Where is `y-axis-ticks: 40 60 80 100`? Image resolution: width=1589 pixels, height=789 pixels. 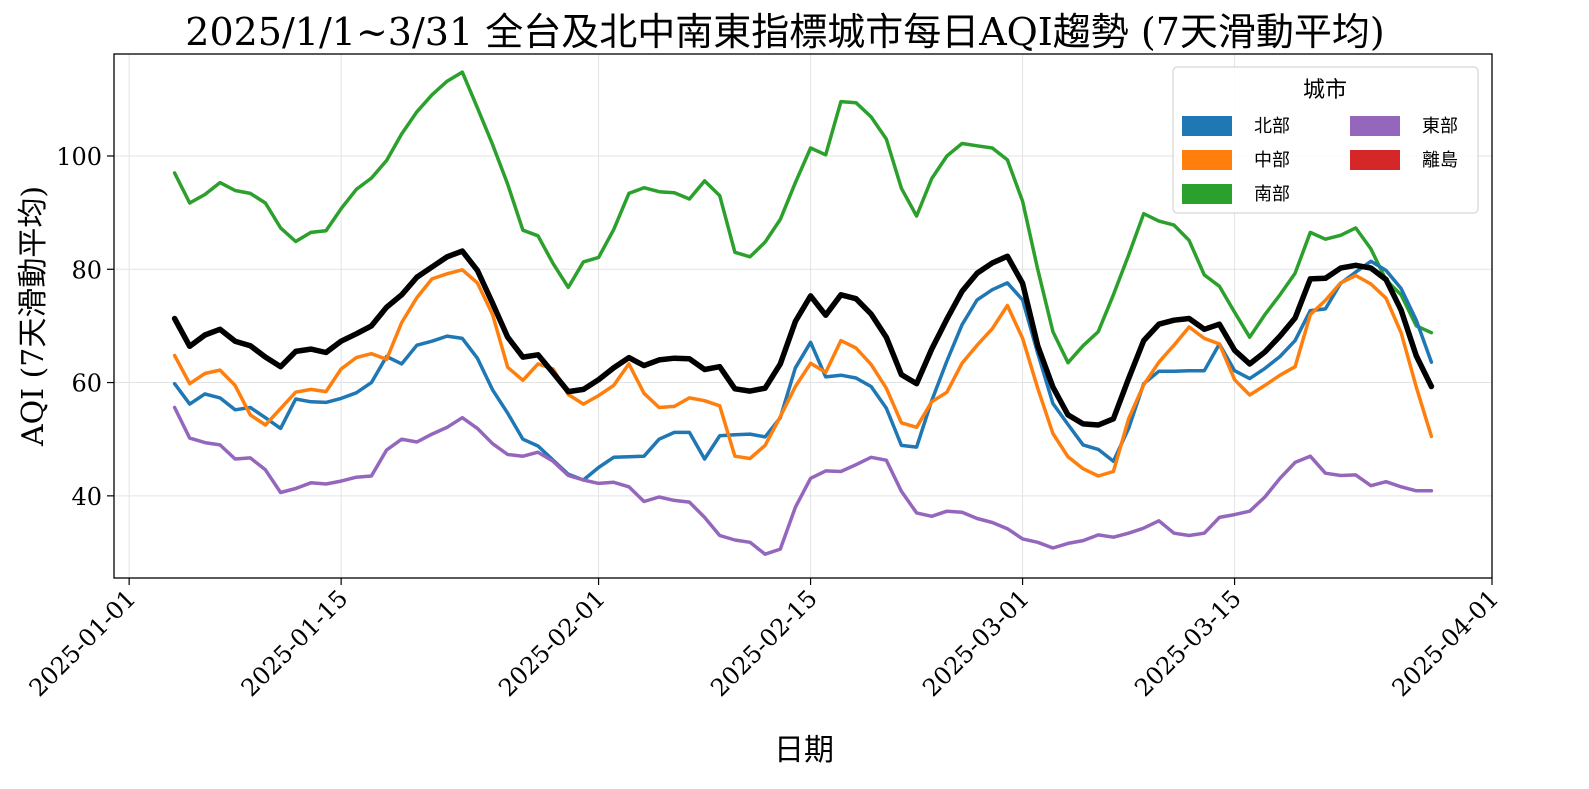
y-axis-ticks: 40 60 80 100 is located at coordinates (85, 327).